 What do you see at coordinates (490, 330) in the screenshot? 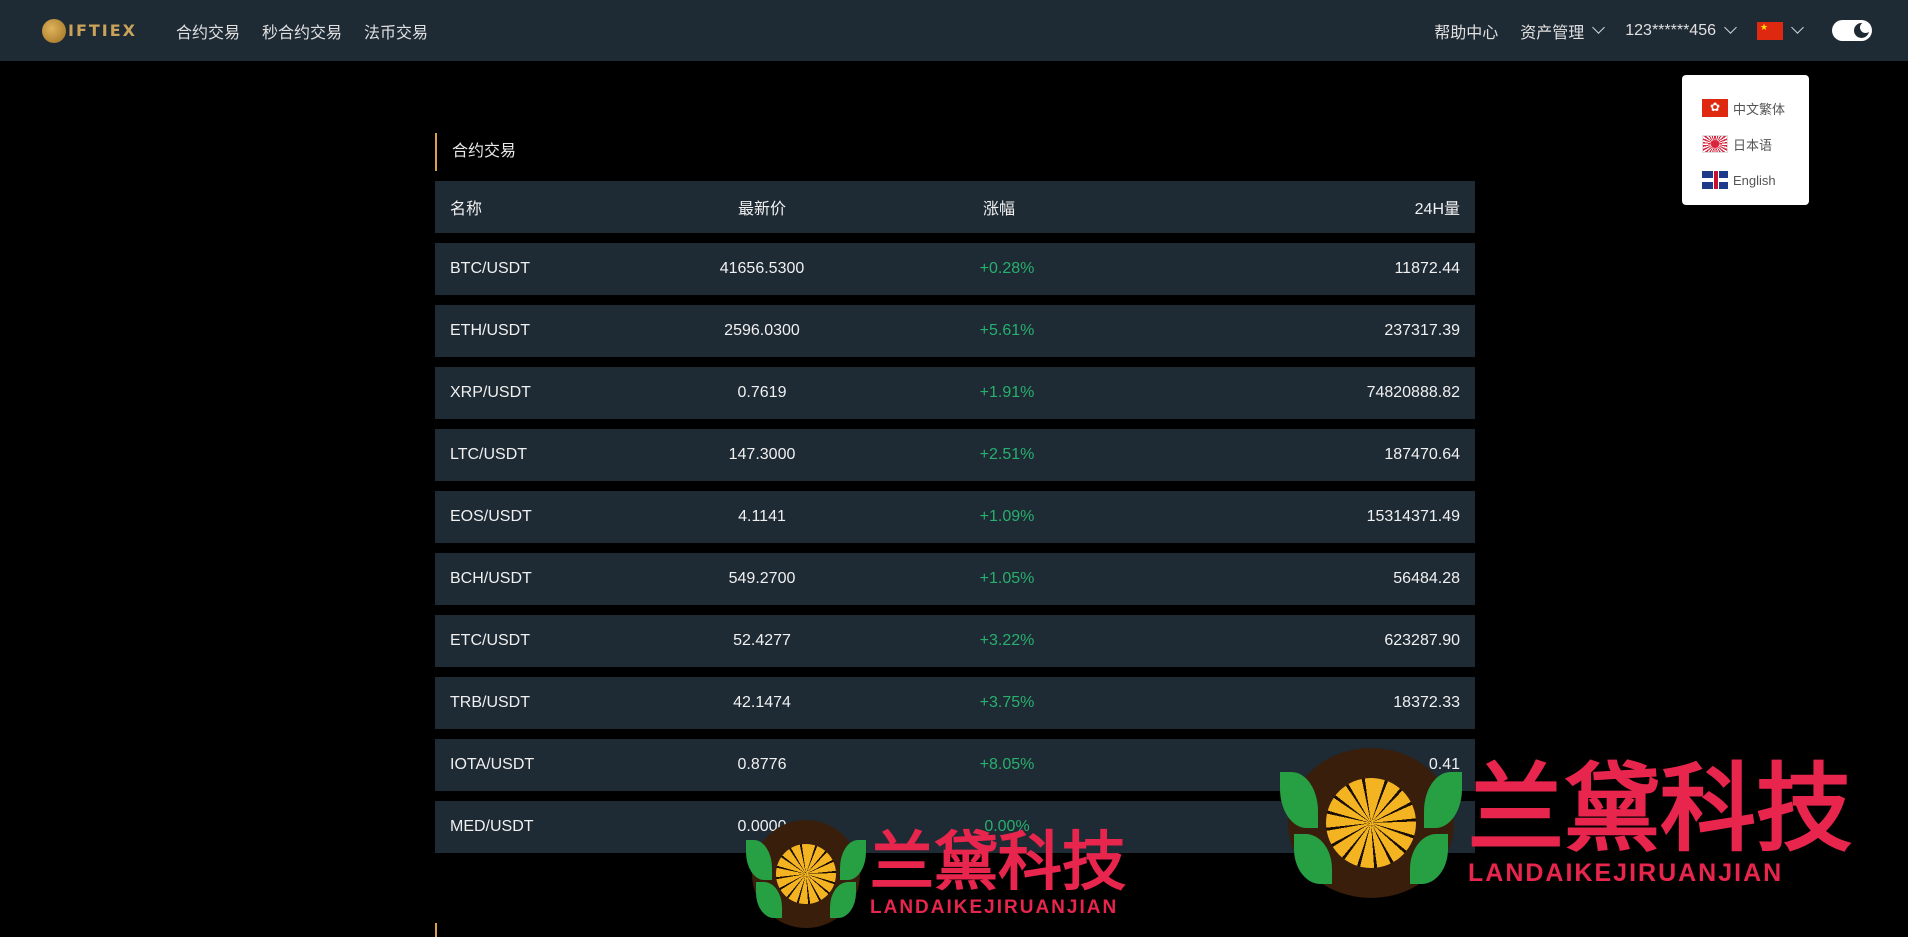
I see `pair-name: ETH/USDT` at bounding box center [490, 330].